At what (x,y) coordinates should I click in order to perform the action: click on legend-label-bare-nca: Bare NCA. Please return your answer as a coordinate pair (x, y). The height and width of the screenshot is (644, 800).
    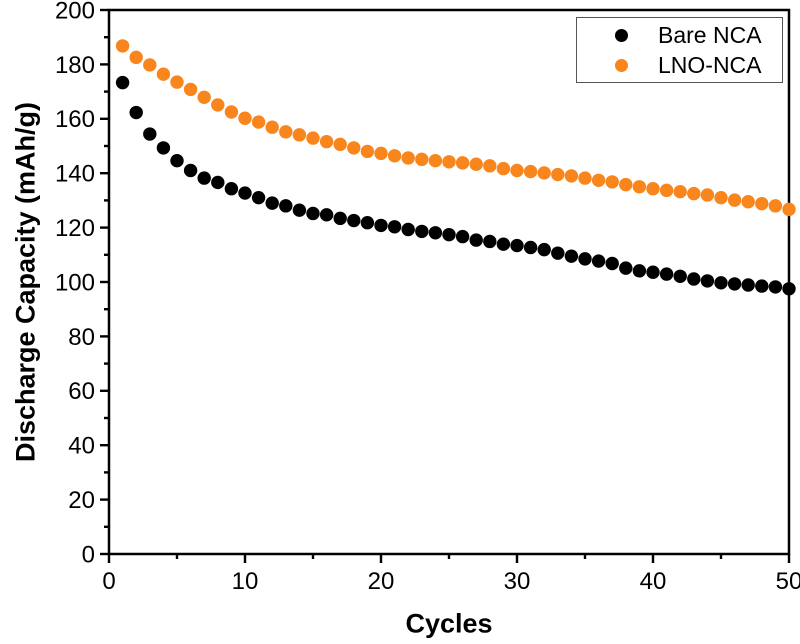
    Looking at the image, I should click on (710, 34).